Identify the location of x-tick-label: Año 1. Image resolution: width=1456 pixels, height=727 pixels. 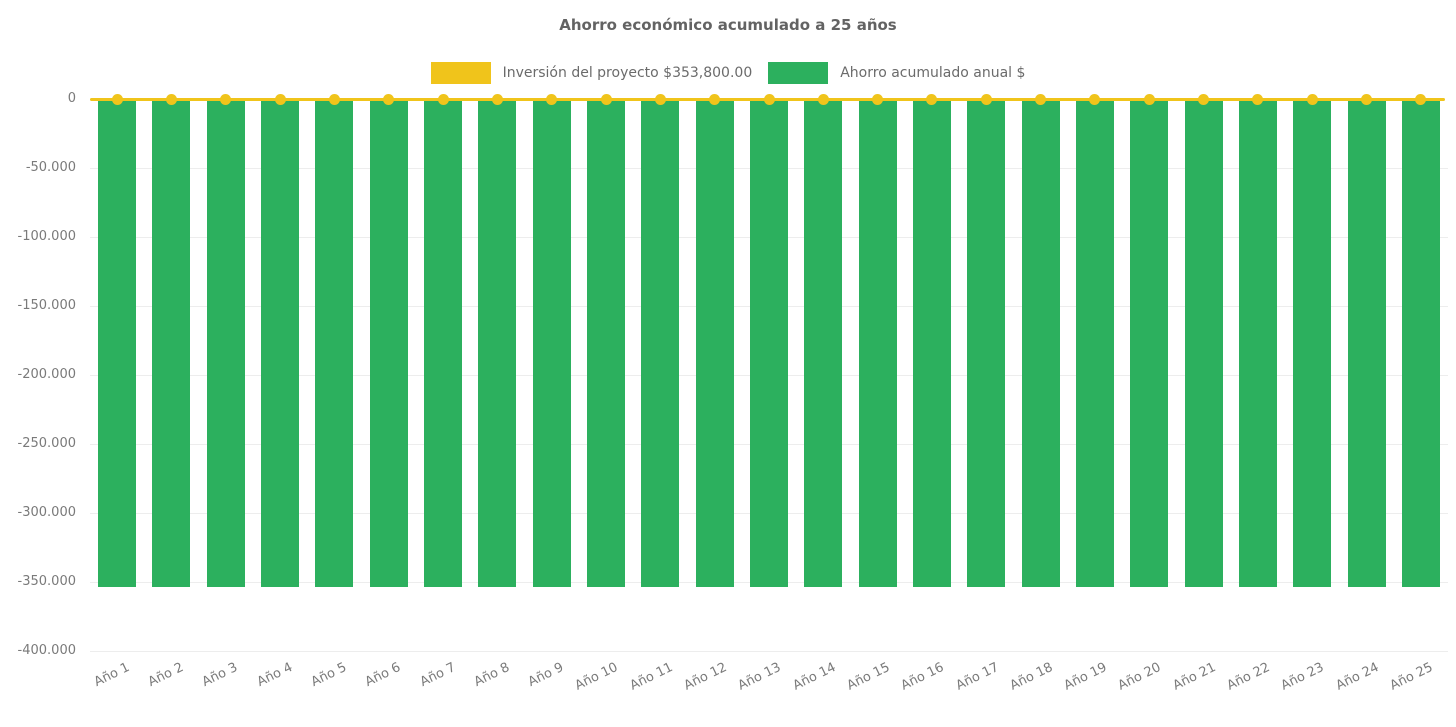
(111, 675).